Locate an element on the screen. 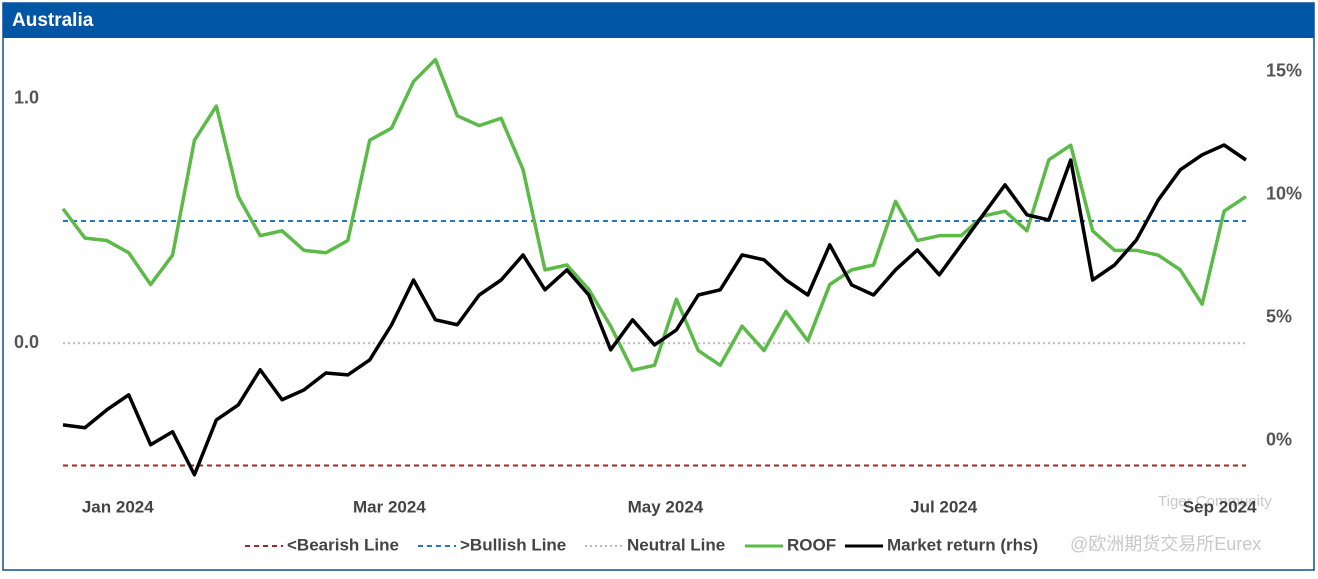  x-tick-label: Mar 2024 is located at coordinates (389, 506).